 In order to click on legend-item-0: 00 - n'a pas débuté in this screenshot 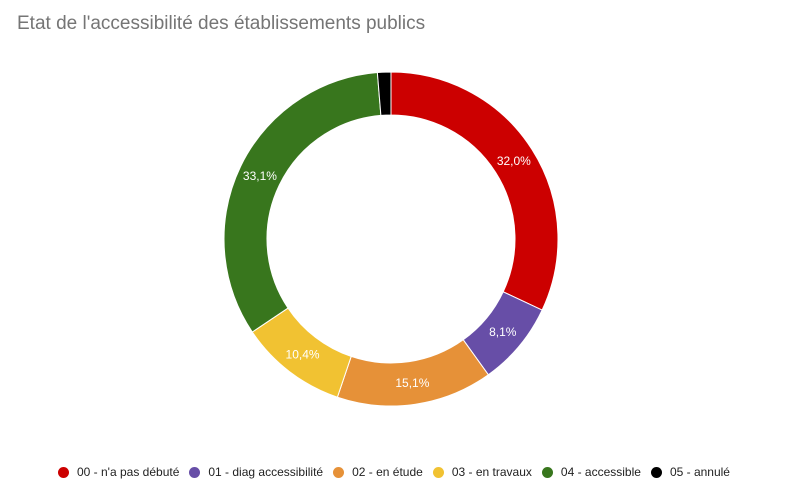, I will do `click(118, 472)`.